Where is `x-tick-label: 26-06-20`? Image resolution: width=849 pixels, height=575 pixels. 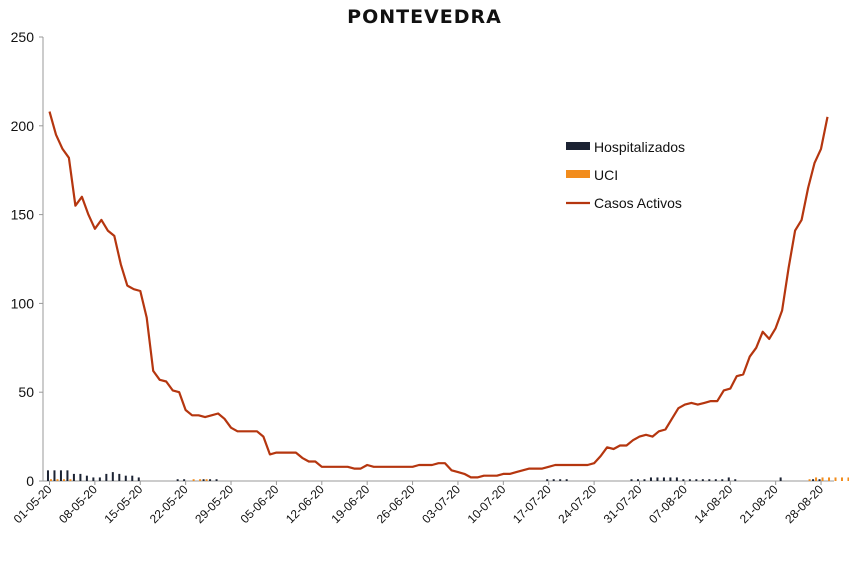 x-tick-label: 26-06-20 is located at coordinates (396, 504).